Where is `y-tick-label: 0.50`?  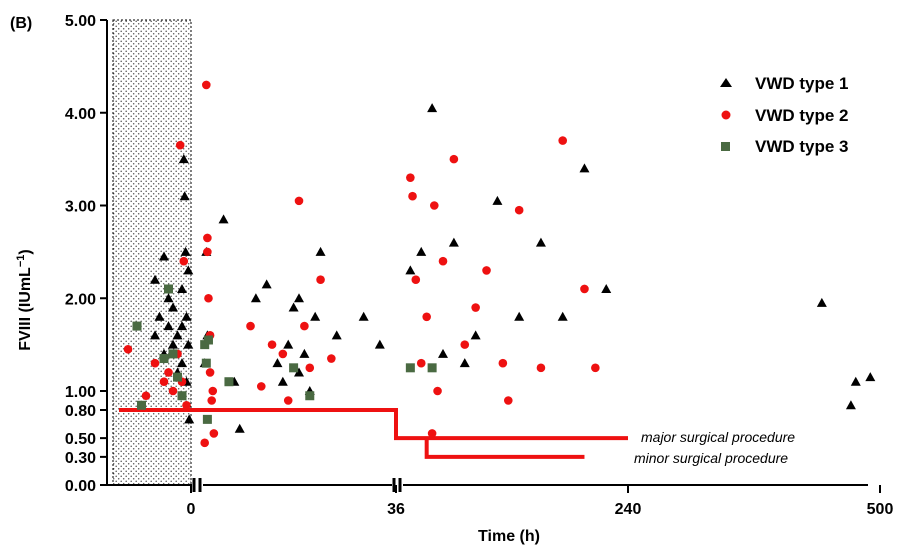
y-tick-label: 0.50 is located at coordinates (80, 439).